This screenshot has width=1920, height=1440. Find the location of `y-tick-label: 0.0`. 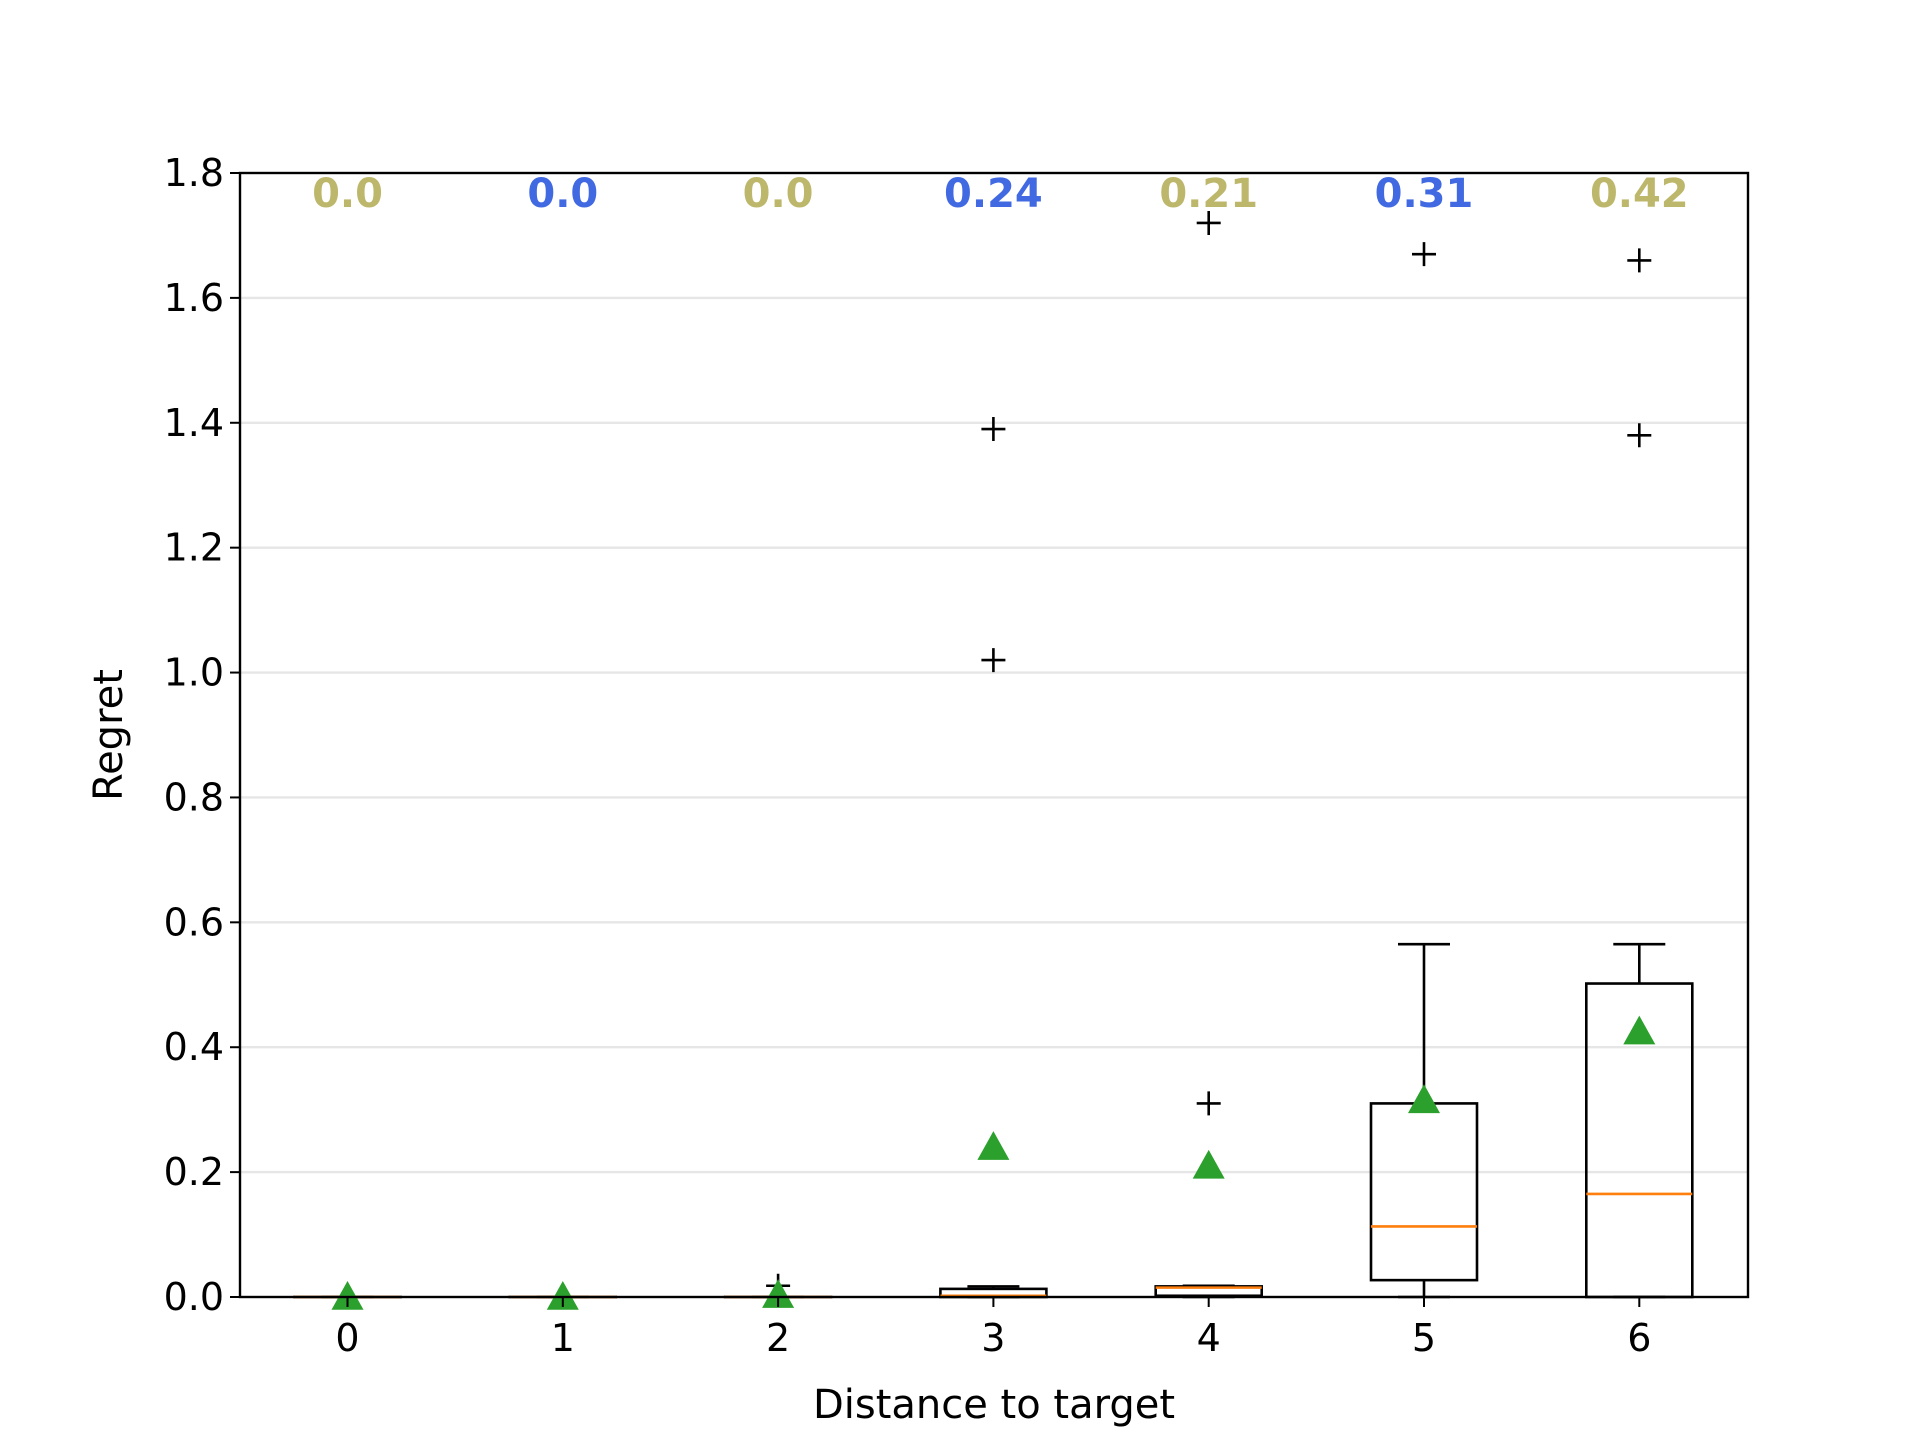

y-tick-label: 0.0 is located at coordinates (194, 1297).